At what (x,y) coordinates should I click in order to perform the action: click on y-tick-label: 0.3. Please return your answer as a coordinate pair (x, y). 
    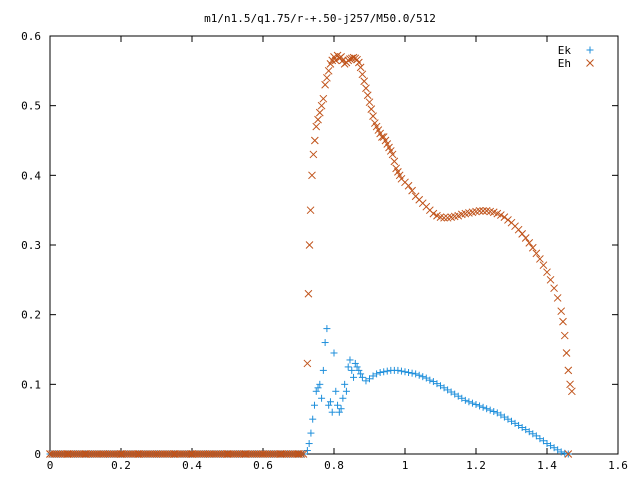
    Looking at the image, I should click on (31, 245).